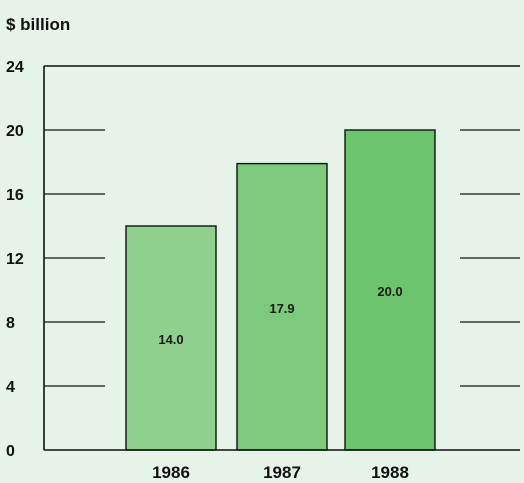 The height and width of the screenshot is (483, 524). I want to click on data-label-1987: 17.9, so click(281, 308).